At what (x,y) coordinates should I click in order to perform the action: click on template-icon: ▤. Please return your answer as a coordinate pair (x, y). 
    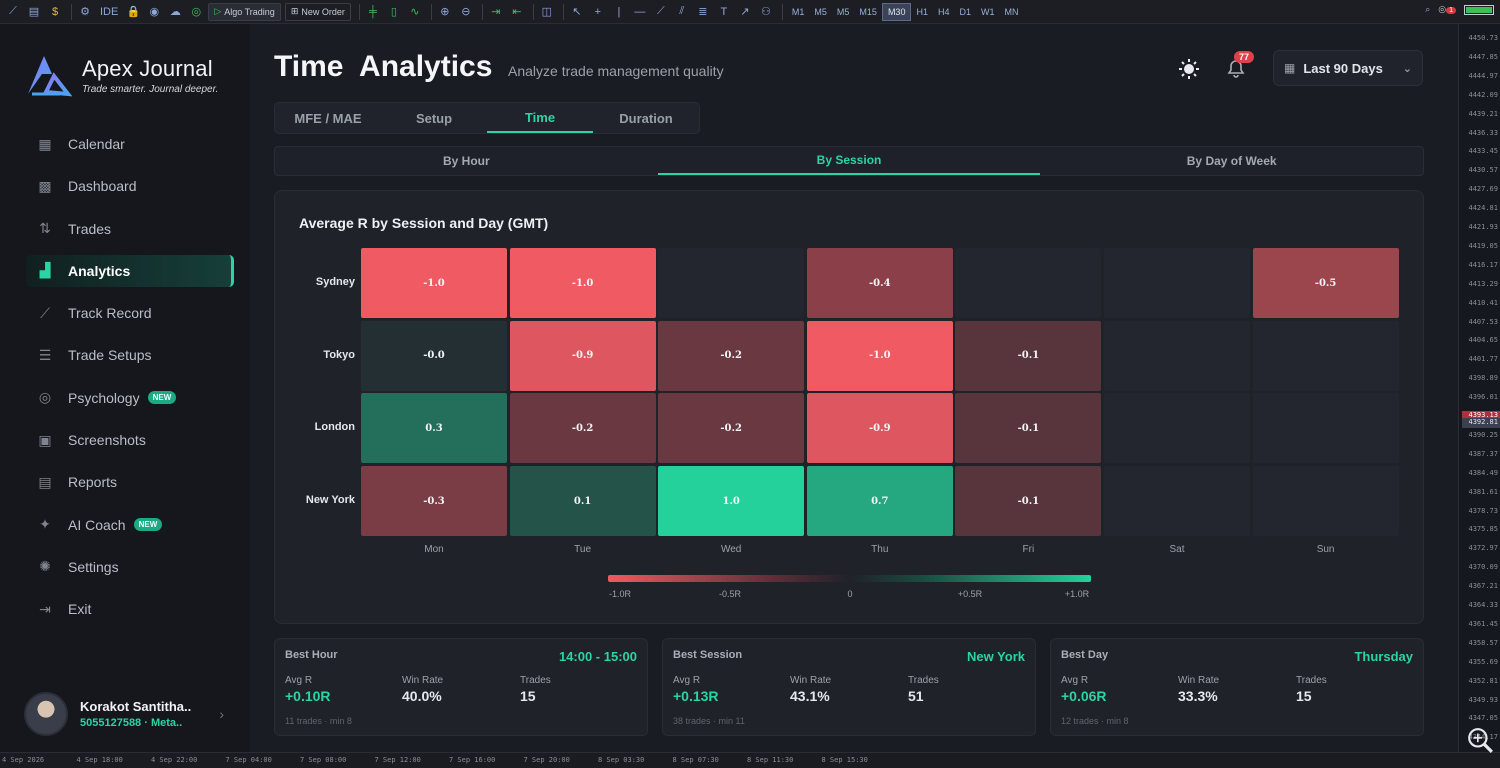
    Looking at the image, I should click on (34, 12).